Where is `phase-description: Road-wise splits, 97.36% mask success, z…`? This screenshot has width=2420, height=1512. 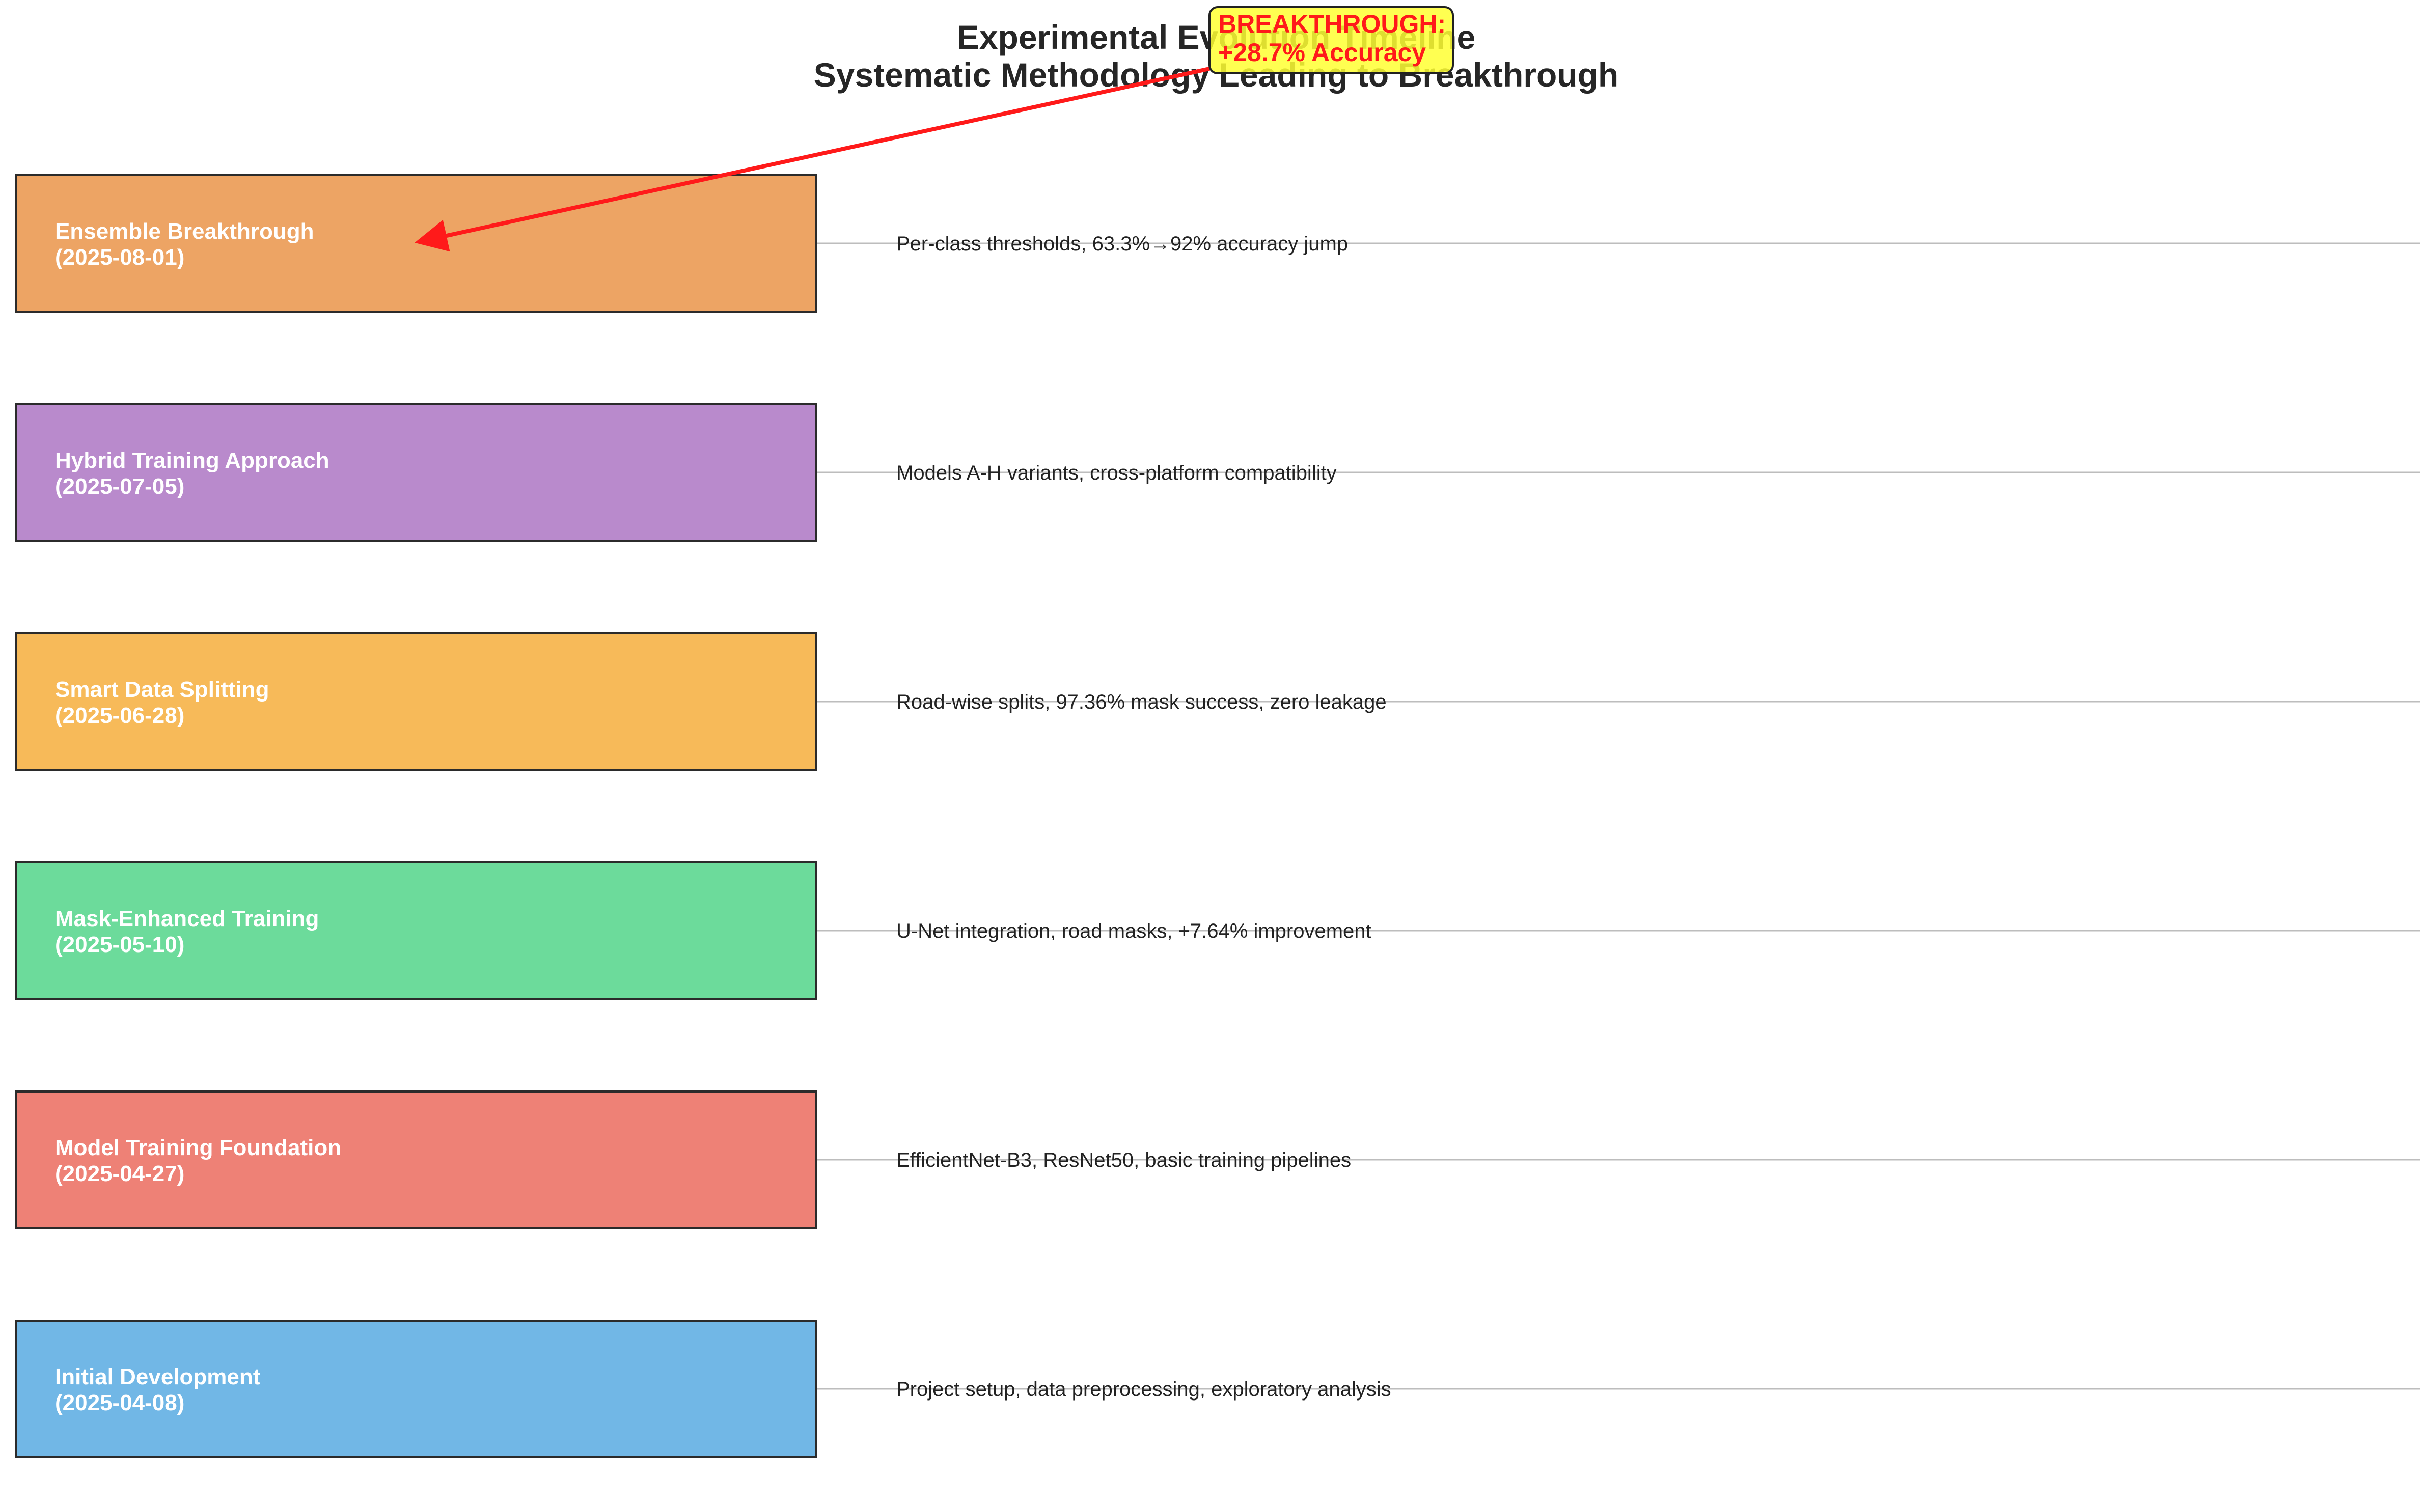 phase-description: Road-wise splits, 97.36% mask success, z… is located at coordinates (1141, 702).